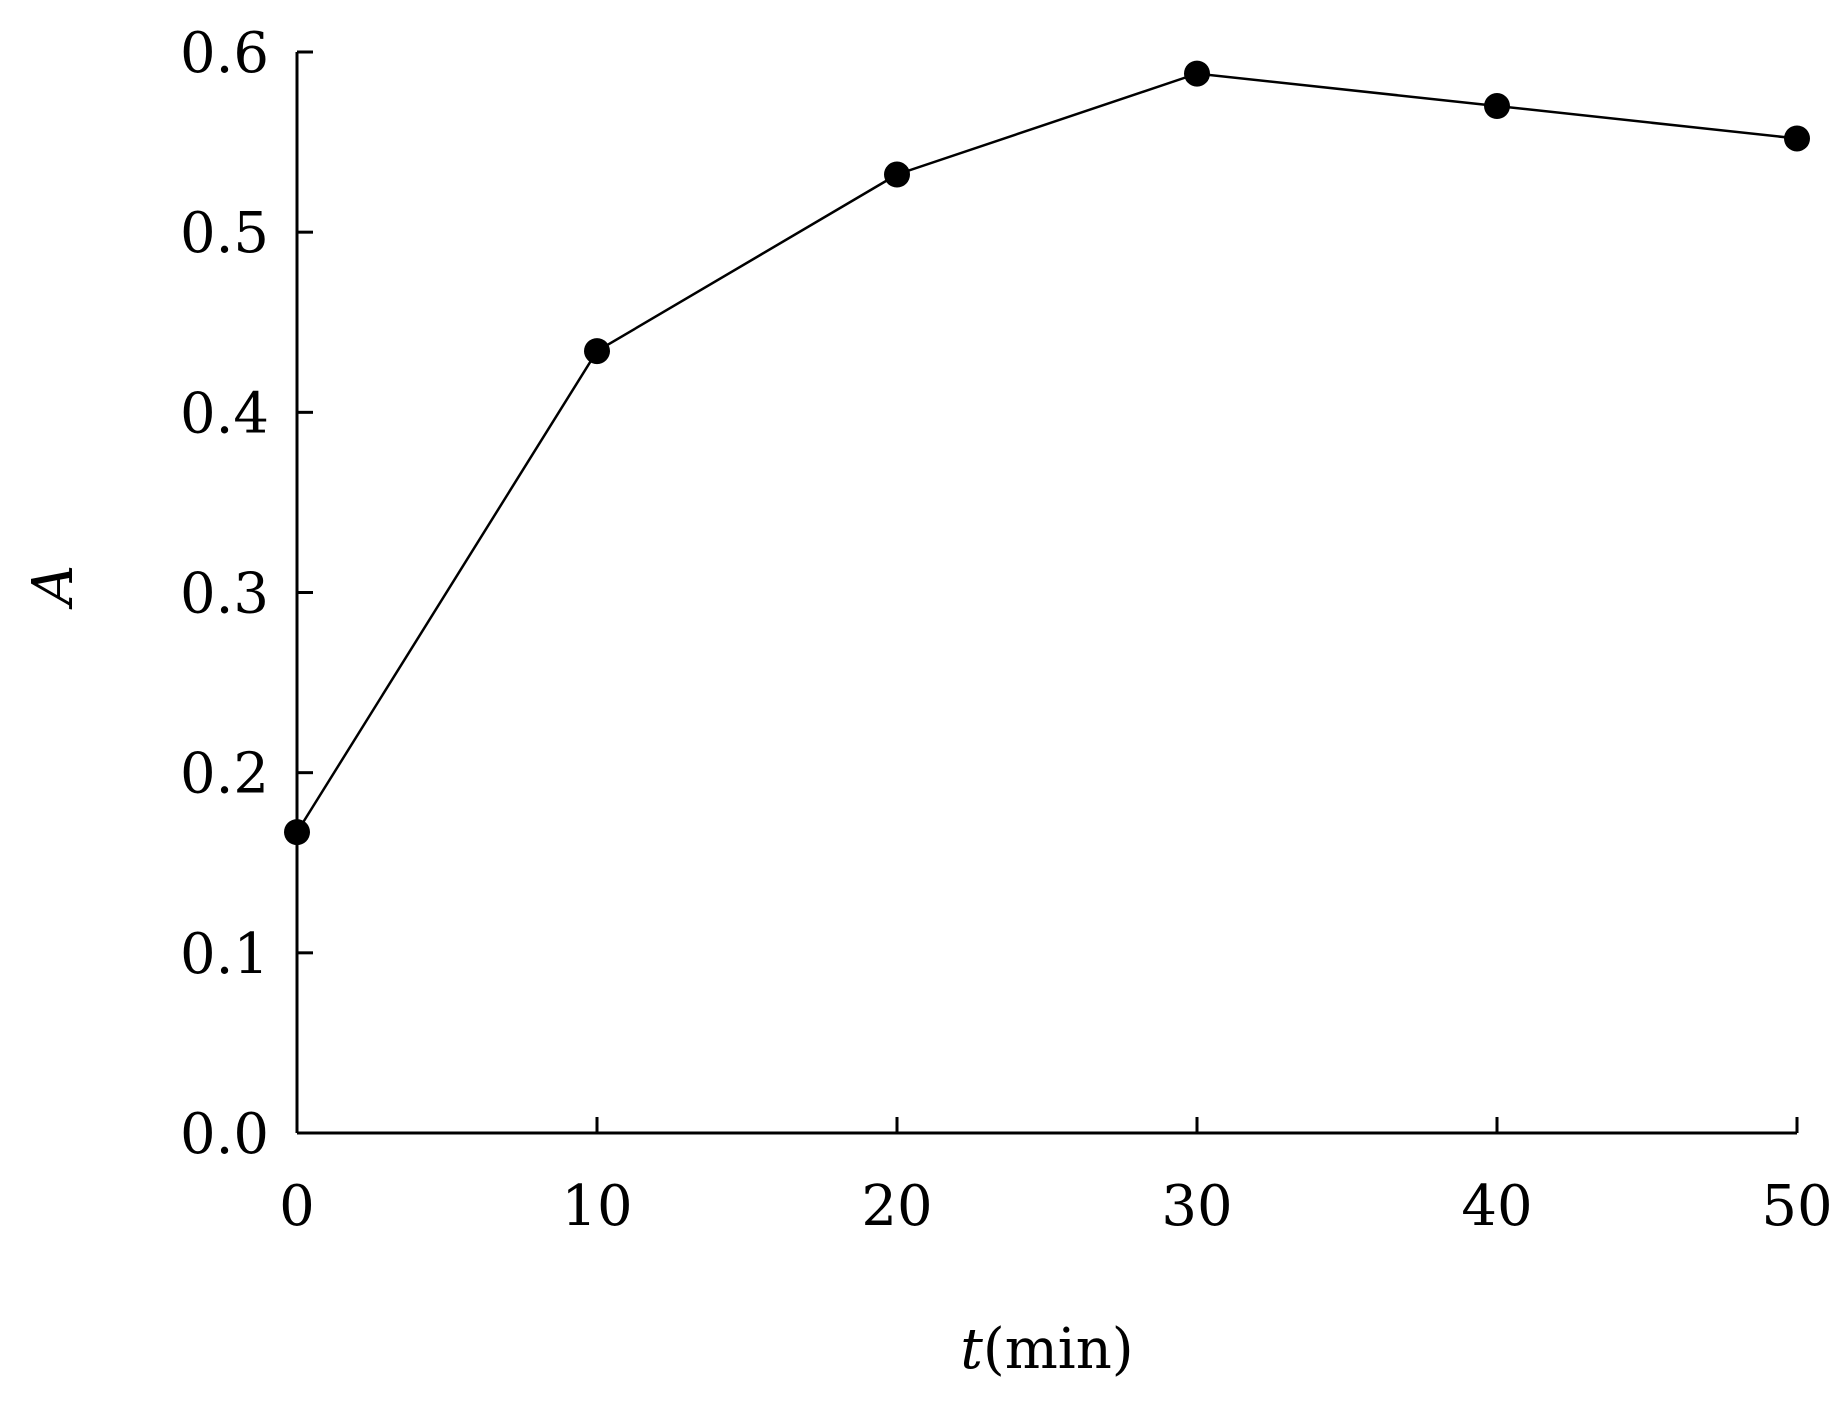 This screenshot has height=1402, width=1847. Describe the element at coordinates (1196, 1206) in the screenshot. I see `x-tick-label: 30` at that location.